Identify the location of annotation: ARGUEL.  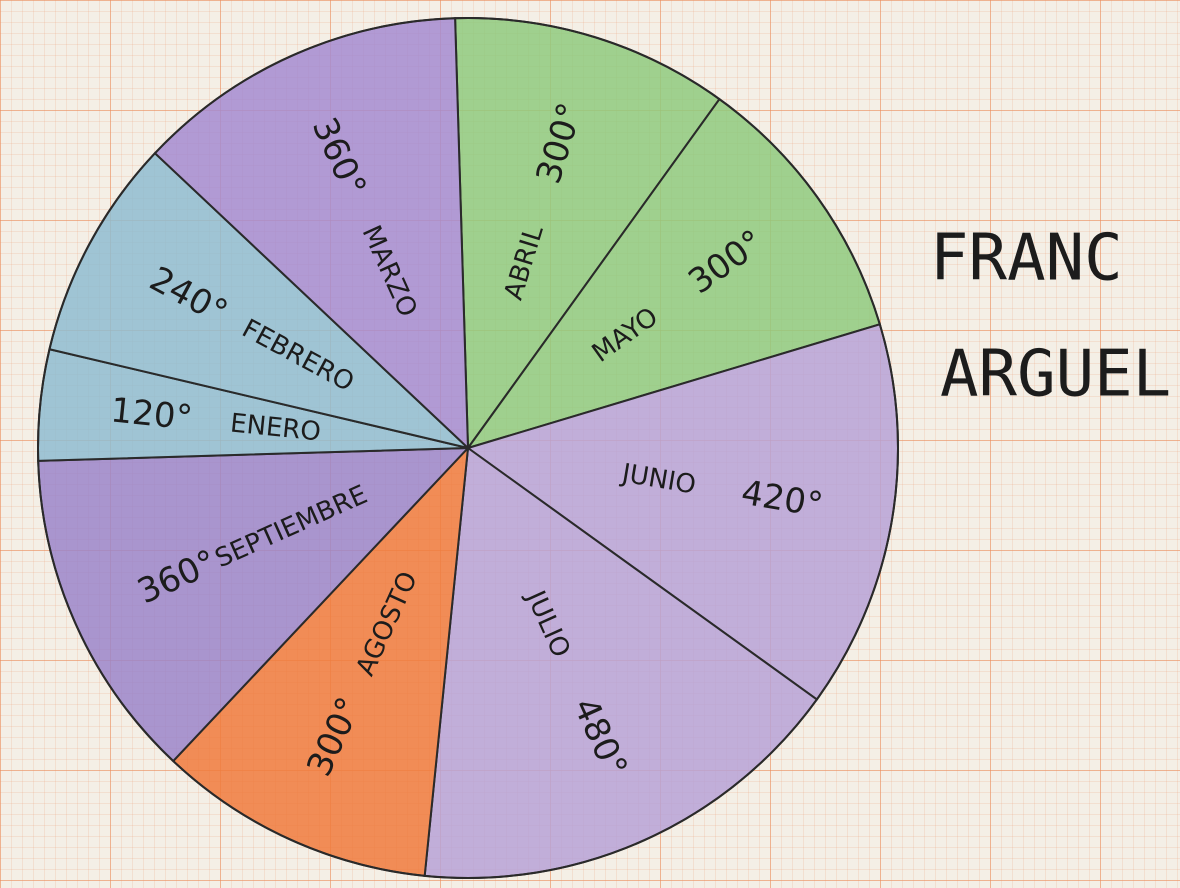
(1055, 375).